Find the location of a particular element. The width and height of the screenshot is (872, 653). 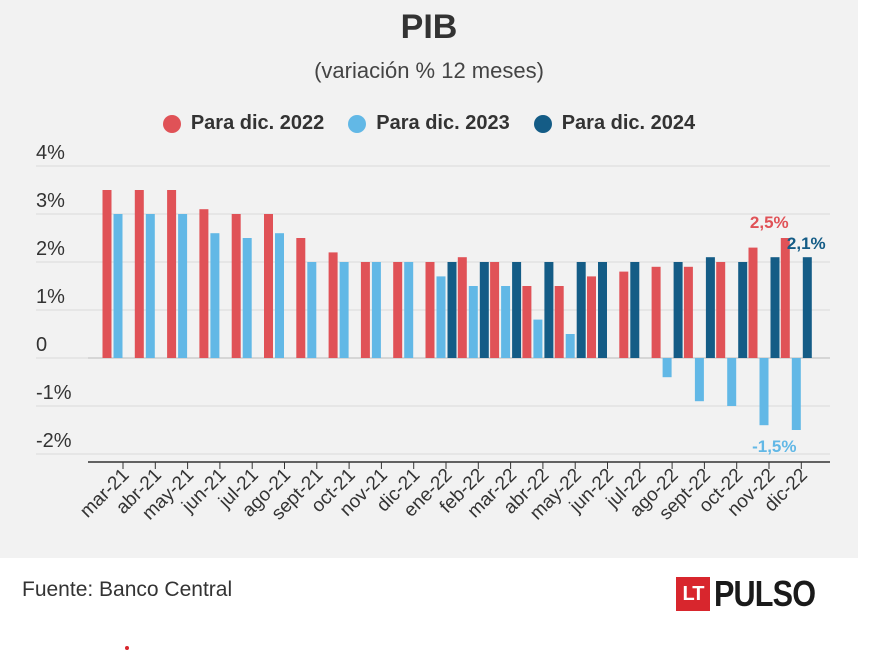

legend-label-2023: Para dic. 2023 is located at coordinates (443, 123).